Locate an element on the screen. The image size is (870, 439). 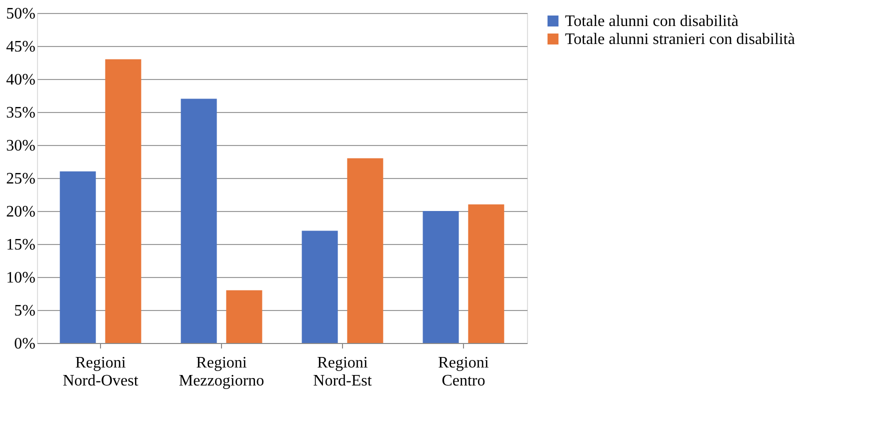
y-tick-label: 20% is located at coordinates (21, 212).